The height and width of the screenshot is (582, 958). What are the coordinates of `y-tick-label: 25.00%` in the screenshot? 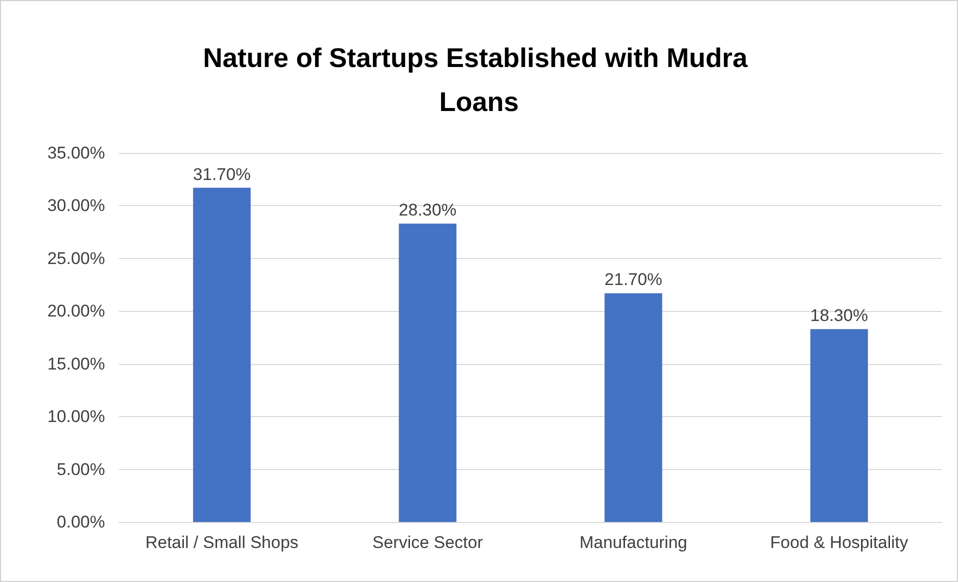 It's located at (76, 258).